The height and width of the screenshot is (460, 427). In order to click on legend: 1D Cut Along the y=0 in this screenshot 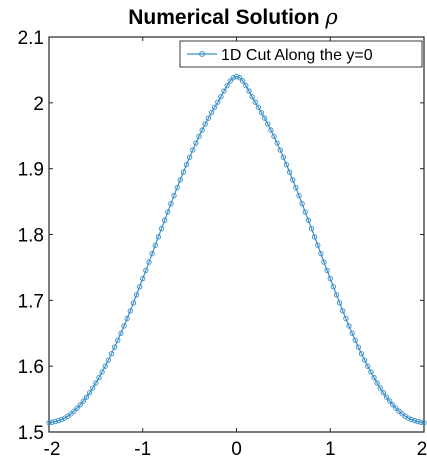, I will do `click(301, 54)`.